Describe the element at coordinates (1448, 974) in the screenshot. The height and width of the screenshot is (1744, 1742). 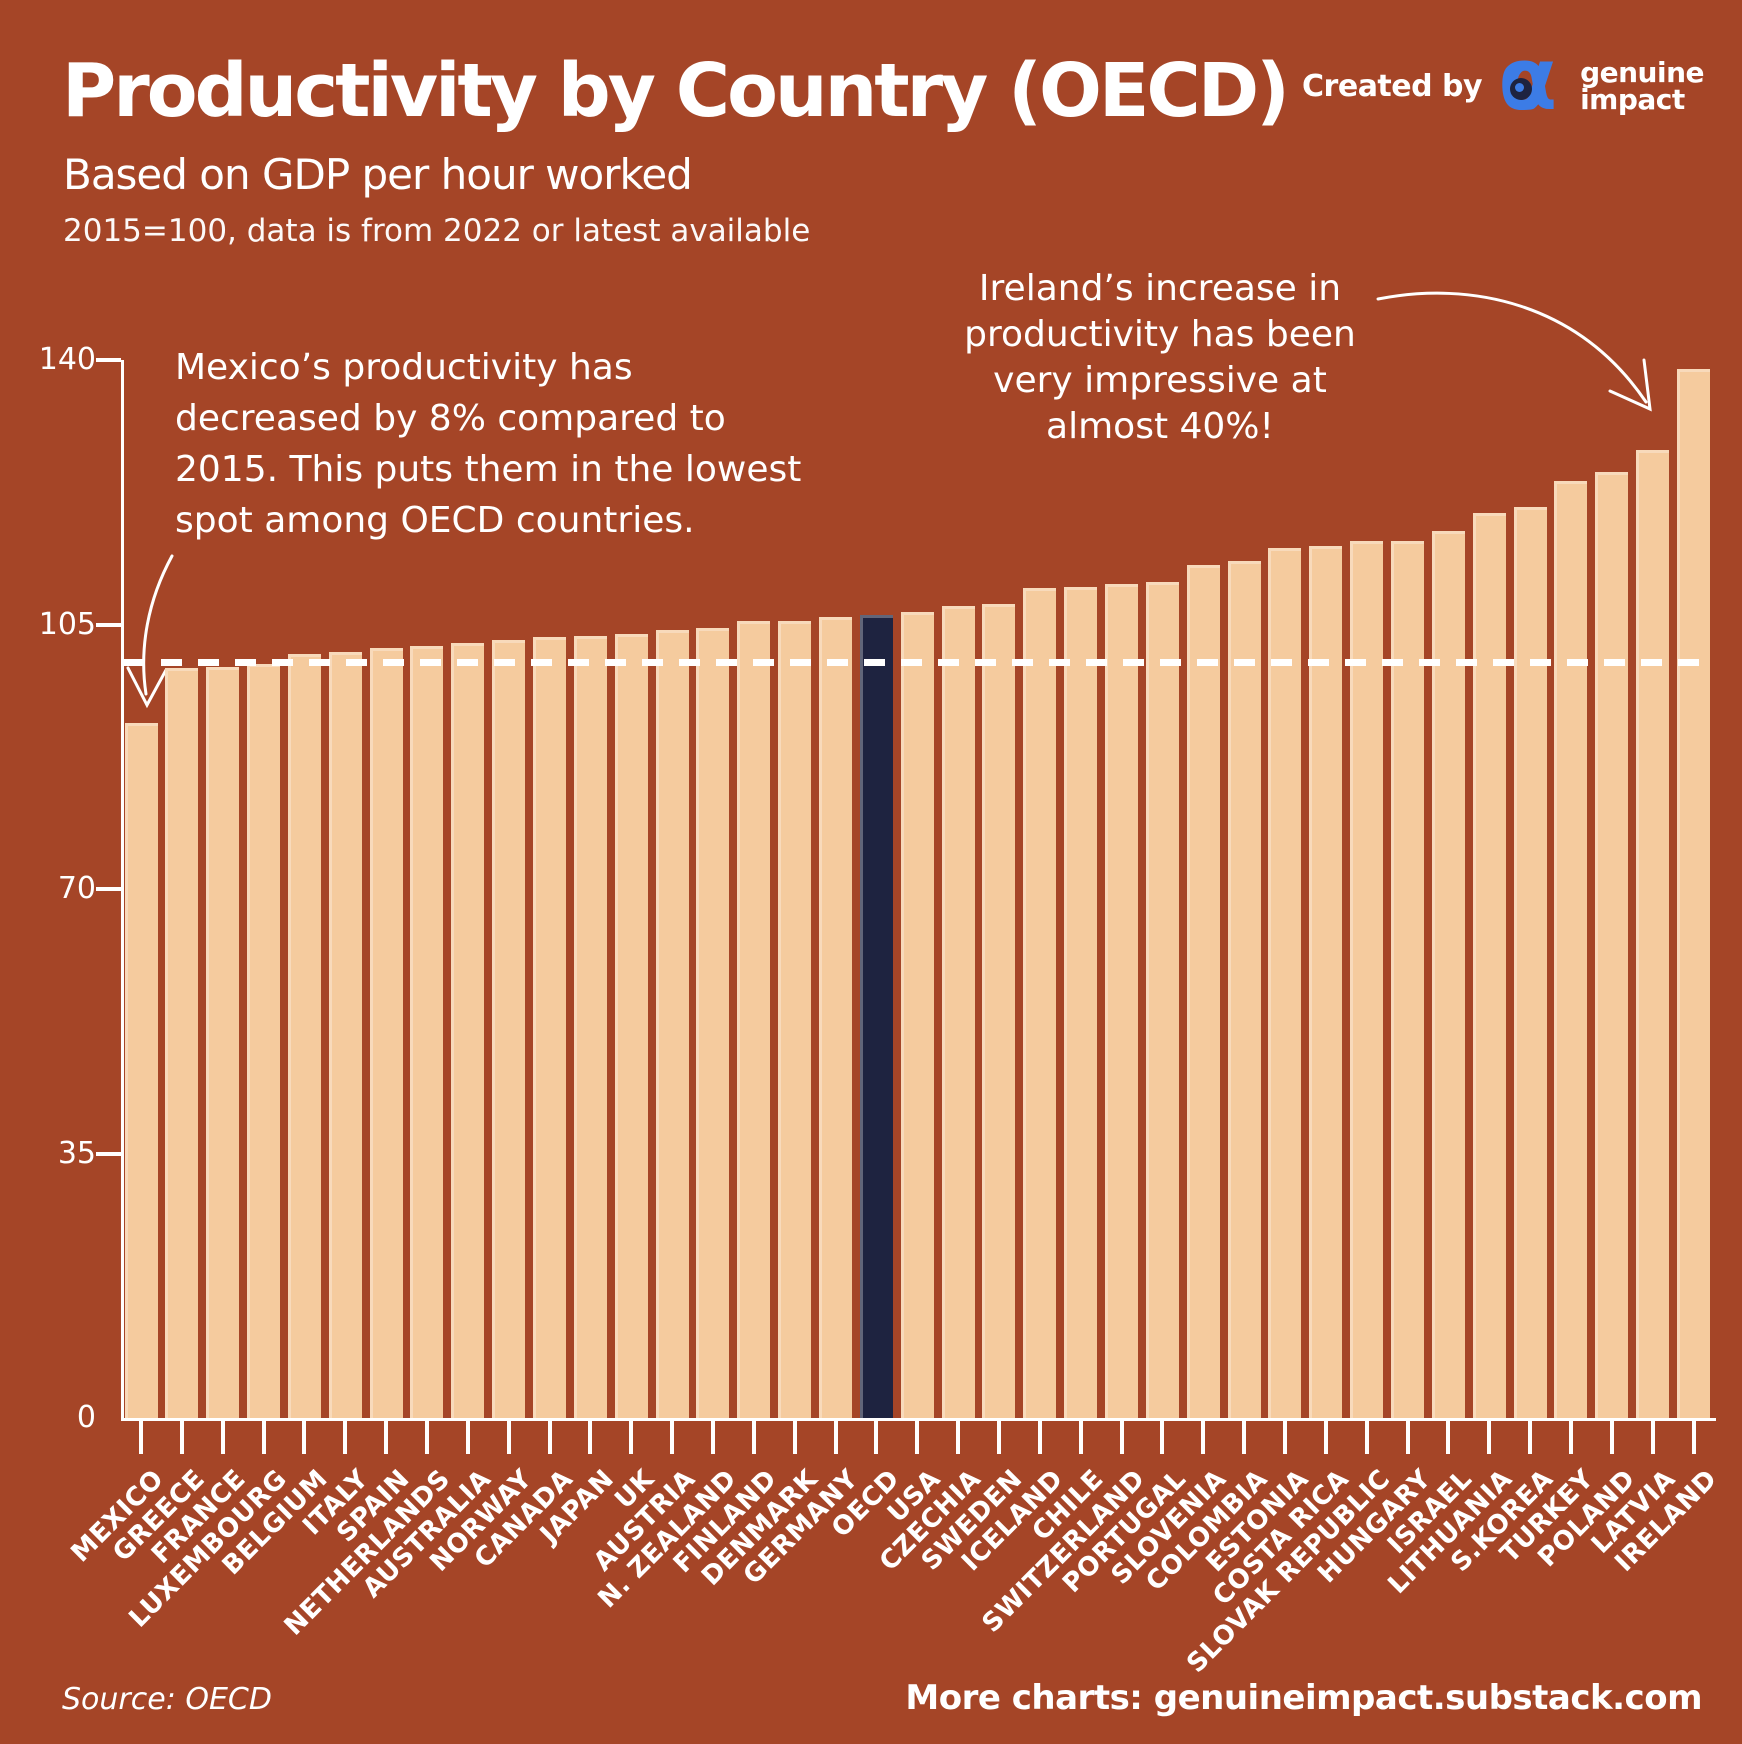
I see `bar-israel` at that location.